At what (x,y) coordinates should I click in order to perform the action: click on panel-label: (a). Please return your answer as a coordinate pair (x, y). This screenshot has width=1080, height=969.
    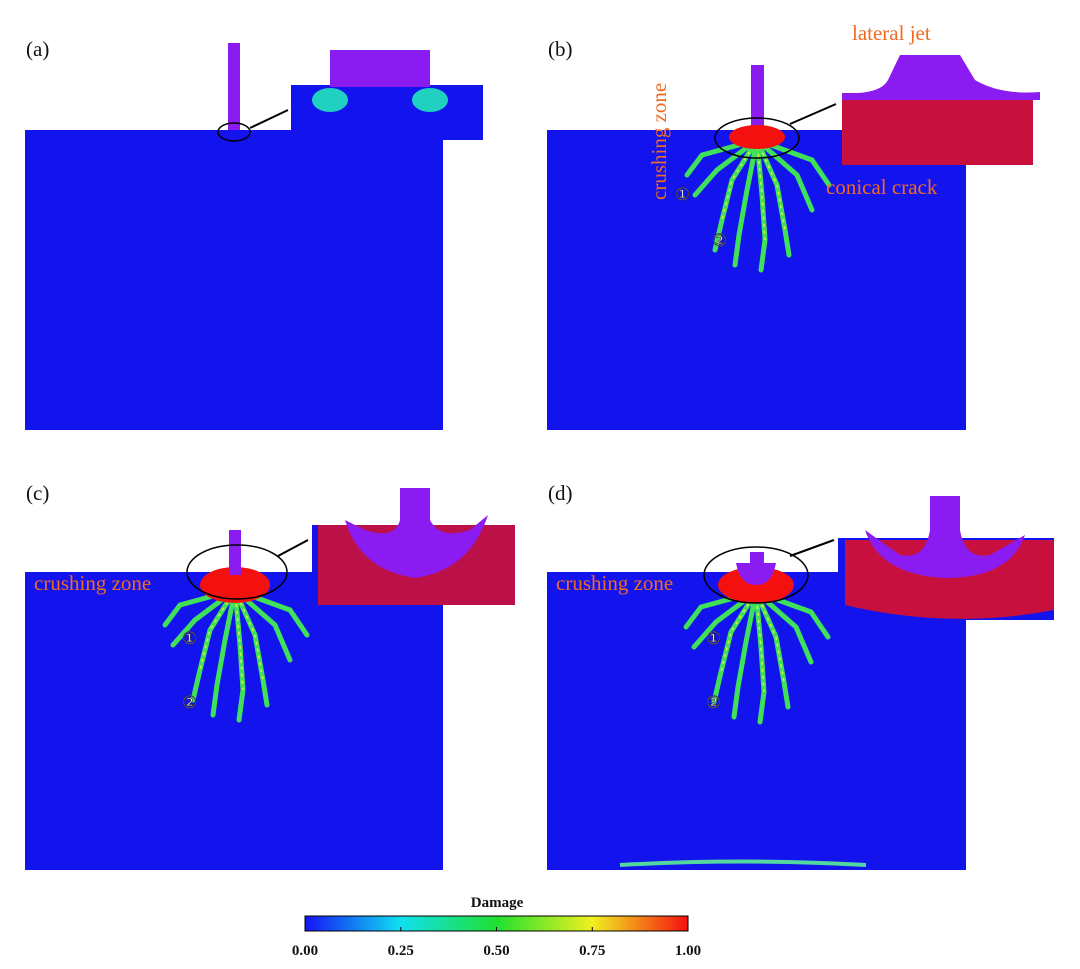
    Looking at the image, I should click on (37, 49).